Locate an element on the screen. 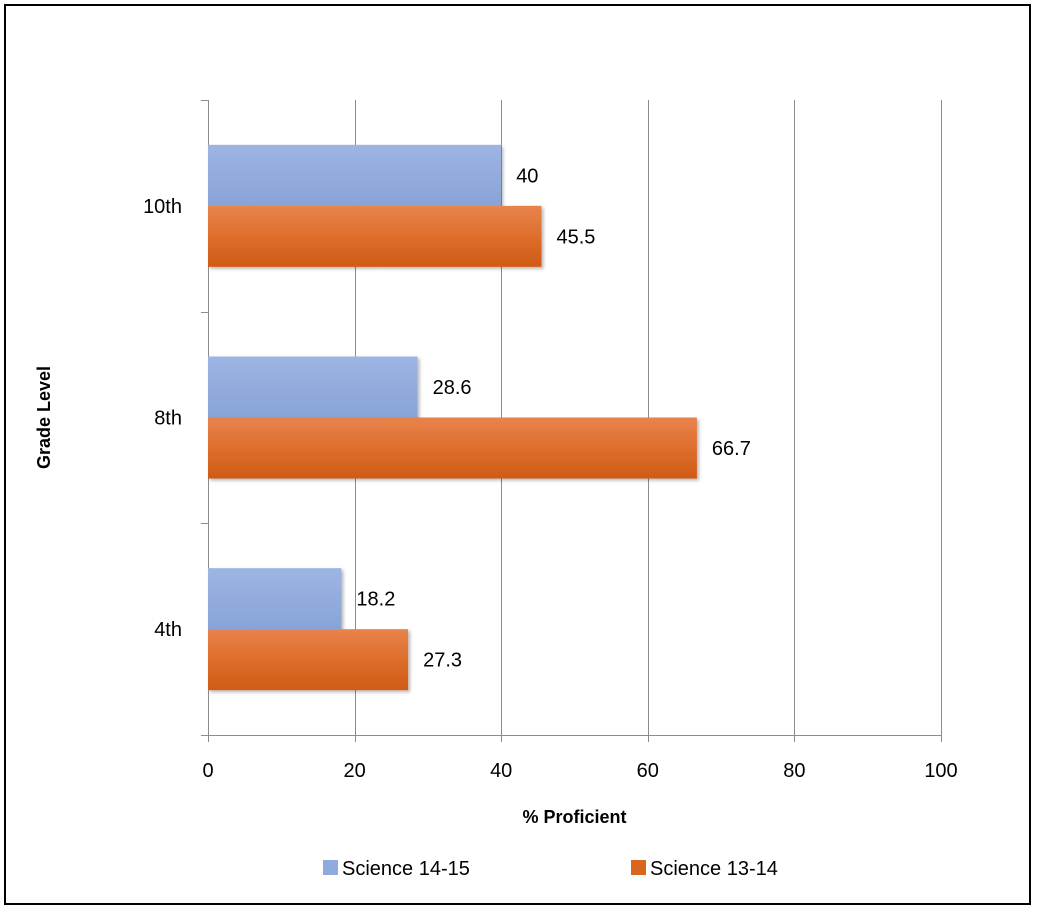 The width and height of the screenshot is (1038, 909). data-label-10th-science-13-14: 45.5 is located at coordinates (576, 237).